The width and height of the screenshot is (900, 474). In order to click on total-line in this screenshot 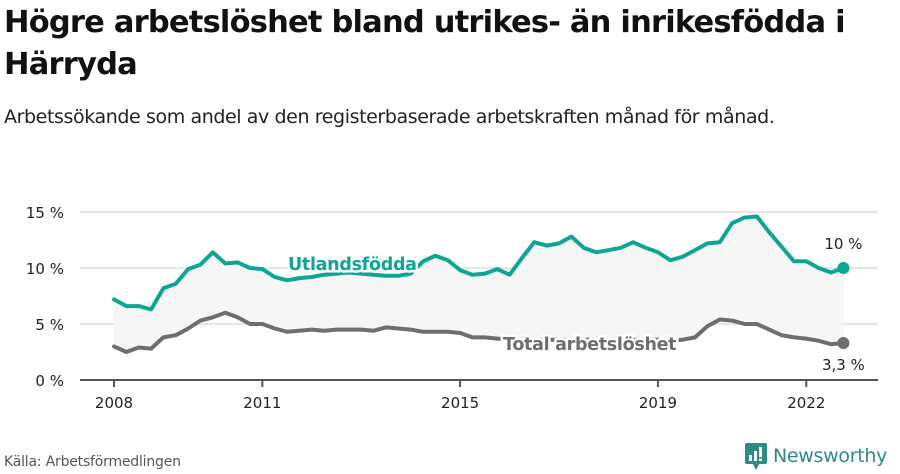, I will do `click(479, 332)`.